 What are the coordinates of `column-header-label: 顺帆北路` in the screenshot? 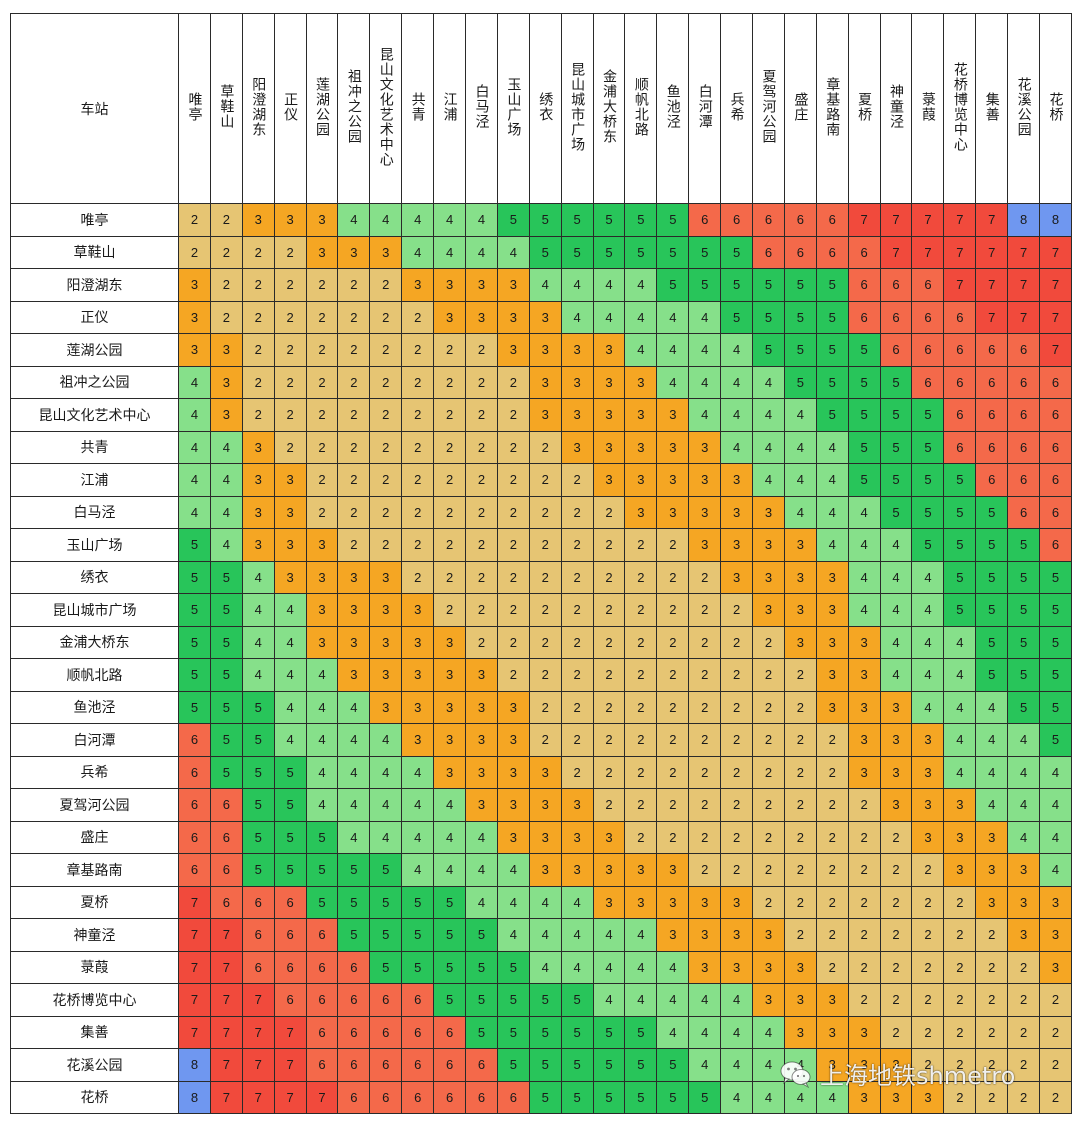 It's located at (640, 106).